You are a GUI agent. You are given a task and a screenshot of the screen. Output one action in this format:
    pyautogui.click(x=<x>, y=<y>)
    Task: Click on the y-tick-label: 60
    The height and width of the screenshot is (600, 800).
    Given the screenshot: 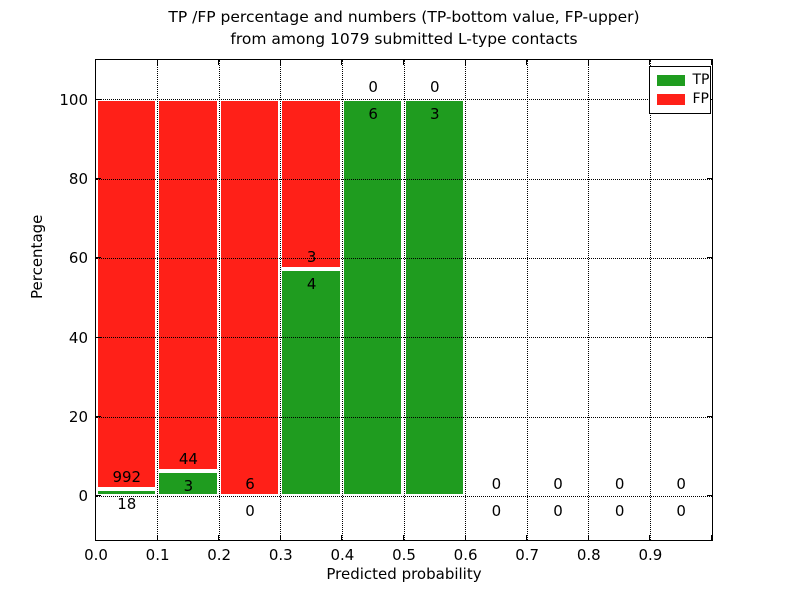 What is the action you would take?
    pyautogui.click(x=78, y=258)
    